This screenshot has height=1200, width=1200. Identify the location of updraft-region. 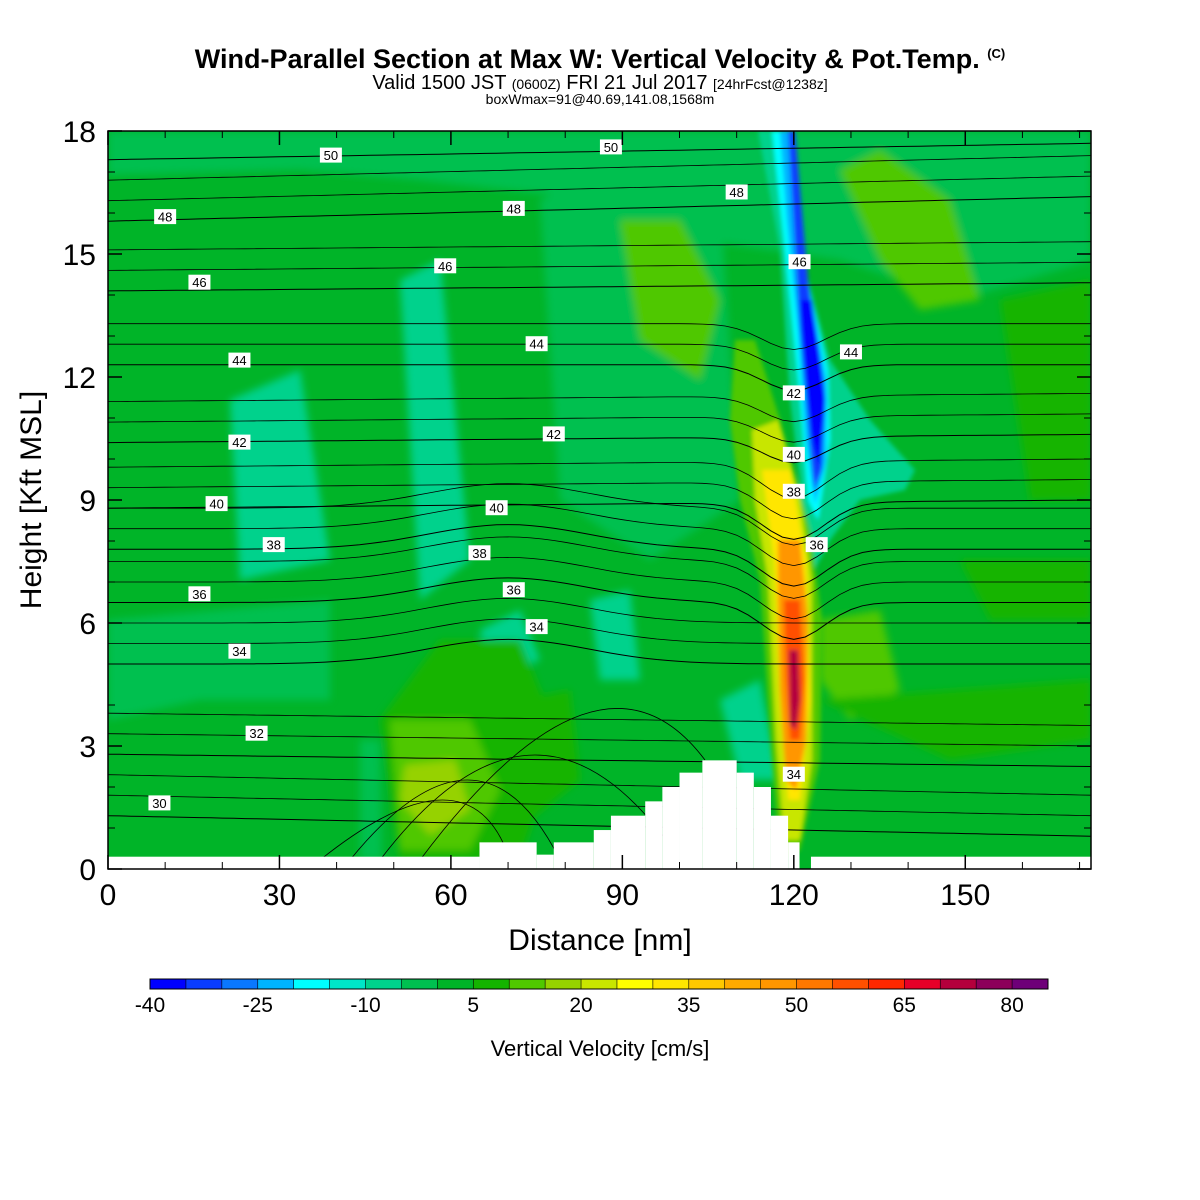
(794, 690).